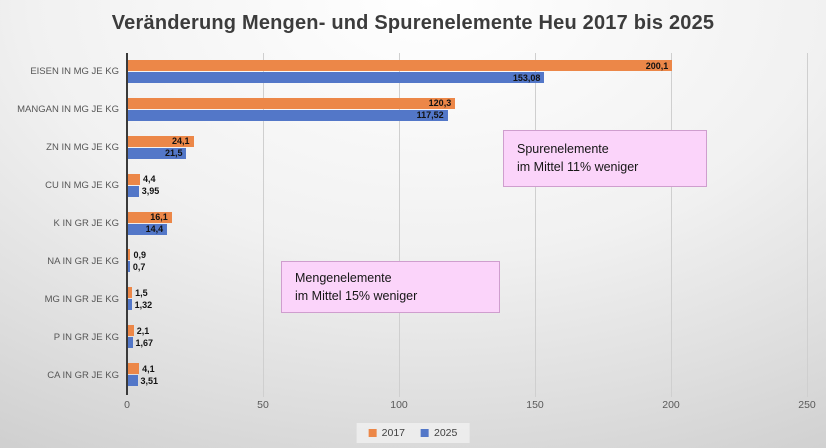 The height and width of the screenshot is (448, 826). What do you see at coordinates (139, 266) in the screenshot?
I see `bar-value-label: 0,7` at bounding box center [139, 266].